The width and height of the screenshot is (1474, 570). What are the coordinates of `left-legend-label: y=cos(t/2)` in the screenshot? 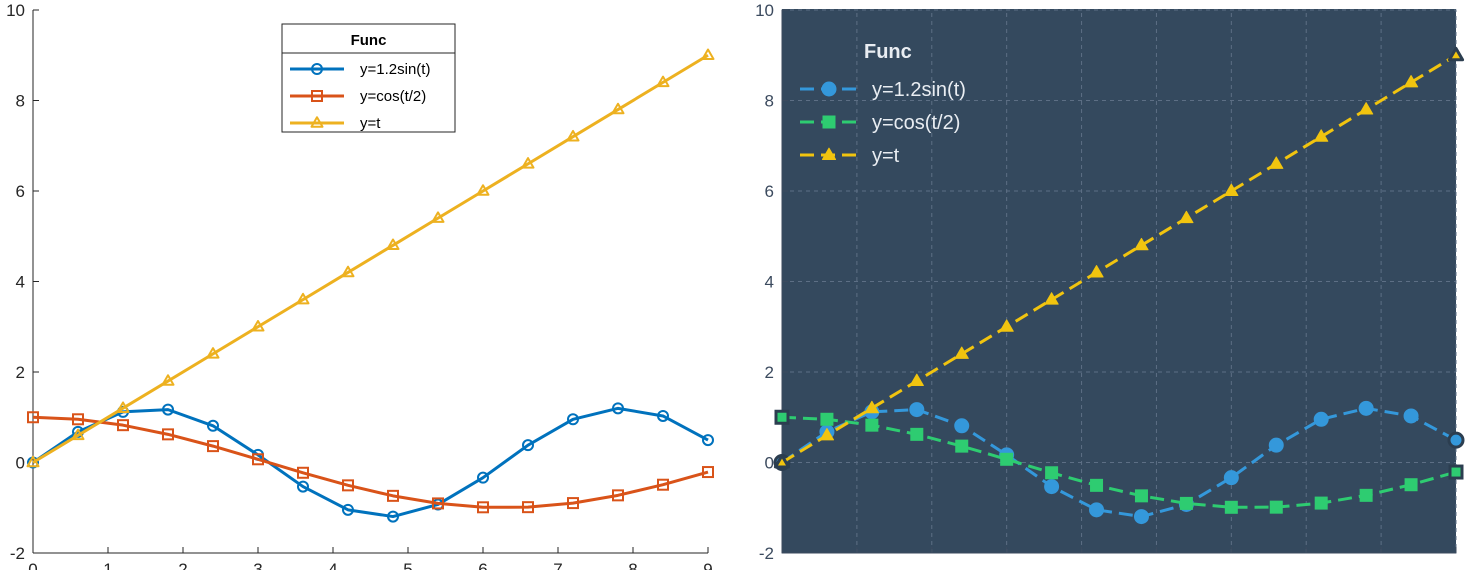 It's located at (393, 96).